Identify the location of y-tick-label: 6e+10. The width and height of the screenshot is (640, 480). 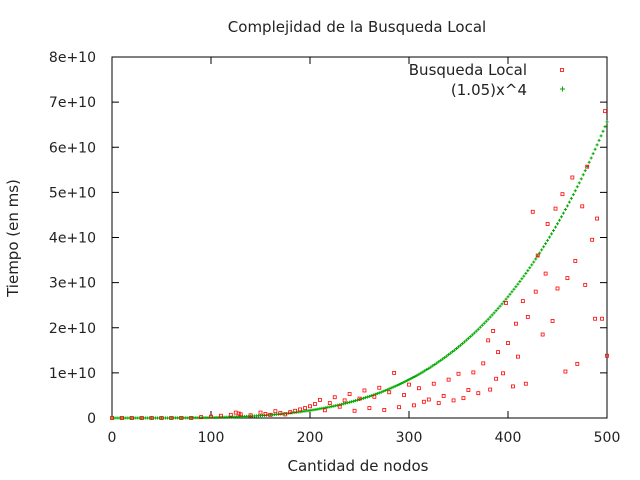
(72, 148).